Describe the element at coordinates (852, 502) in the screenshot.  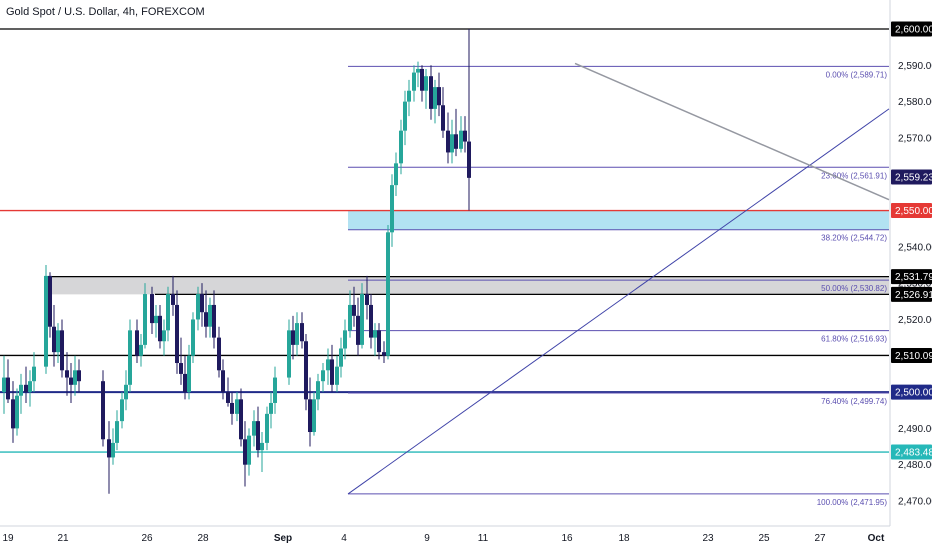
I see `fib-label: 100.00% (2,471.95)` at that location.